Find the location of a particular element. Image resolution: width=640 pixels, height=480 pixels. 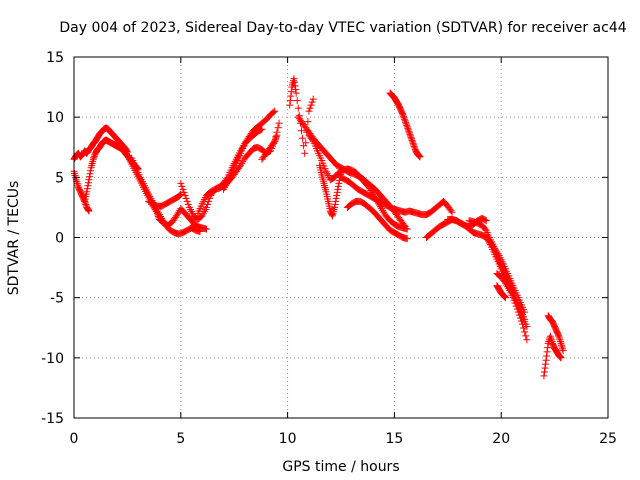

y-axis-label: SDTVAR / TECUs is located at coordinates (14, 238).